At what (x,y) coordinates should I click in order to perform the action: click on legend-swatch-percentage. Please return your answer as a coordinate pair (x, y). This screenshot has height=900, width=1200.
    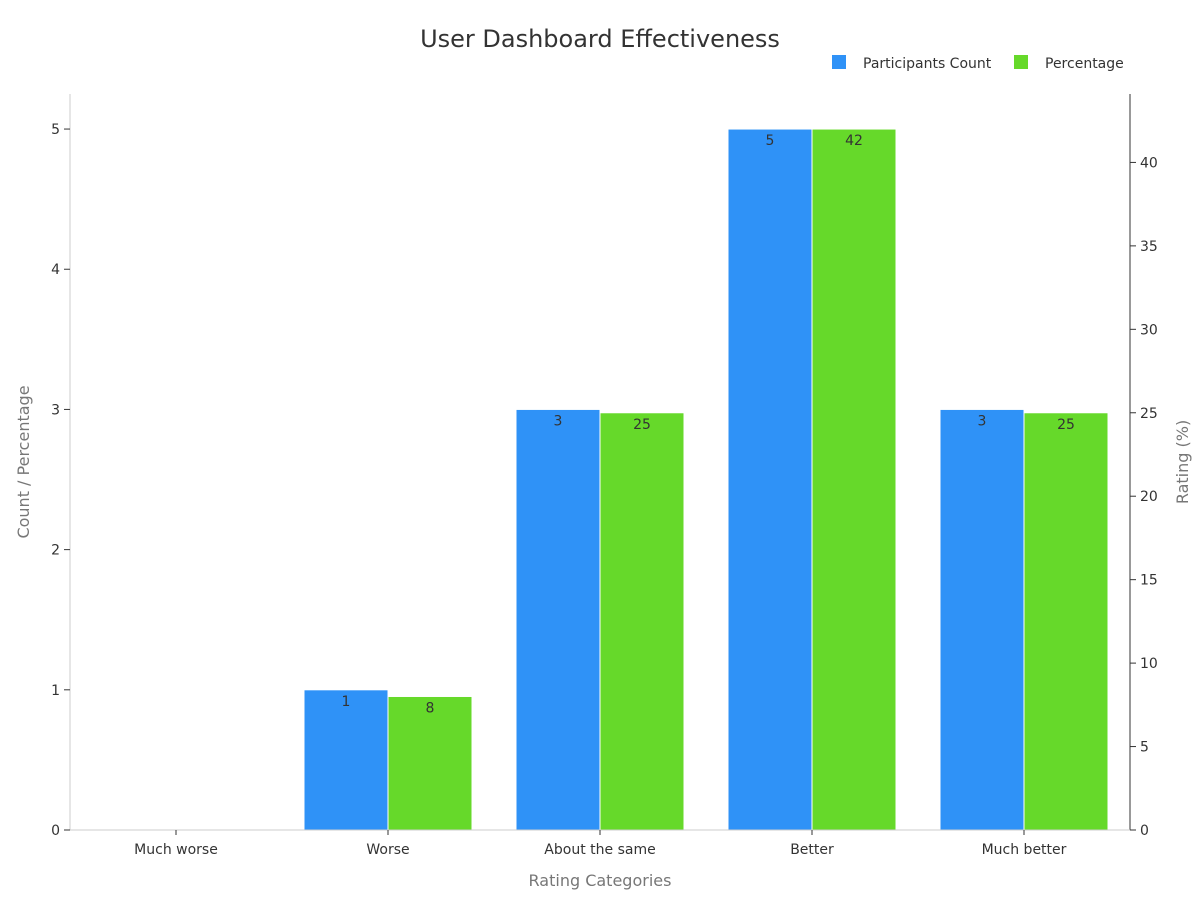
    Looking at the image, I should click on (1021, 62).